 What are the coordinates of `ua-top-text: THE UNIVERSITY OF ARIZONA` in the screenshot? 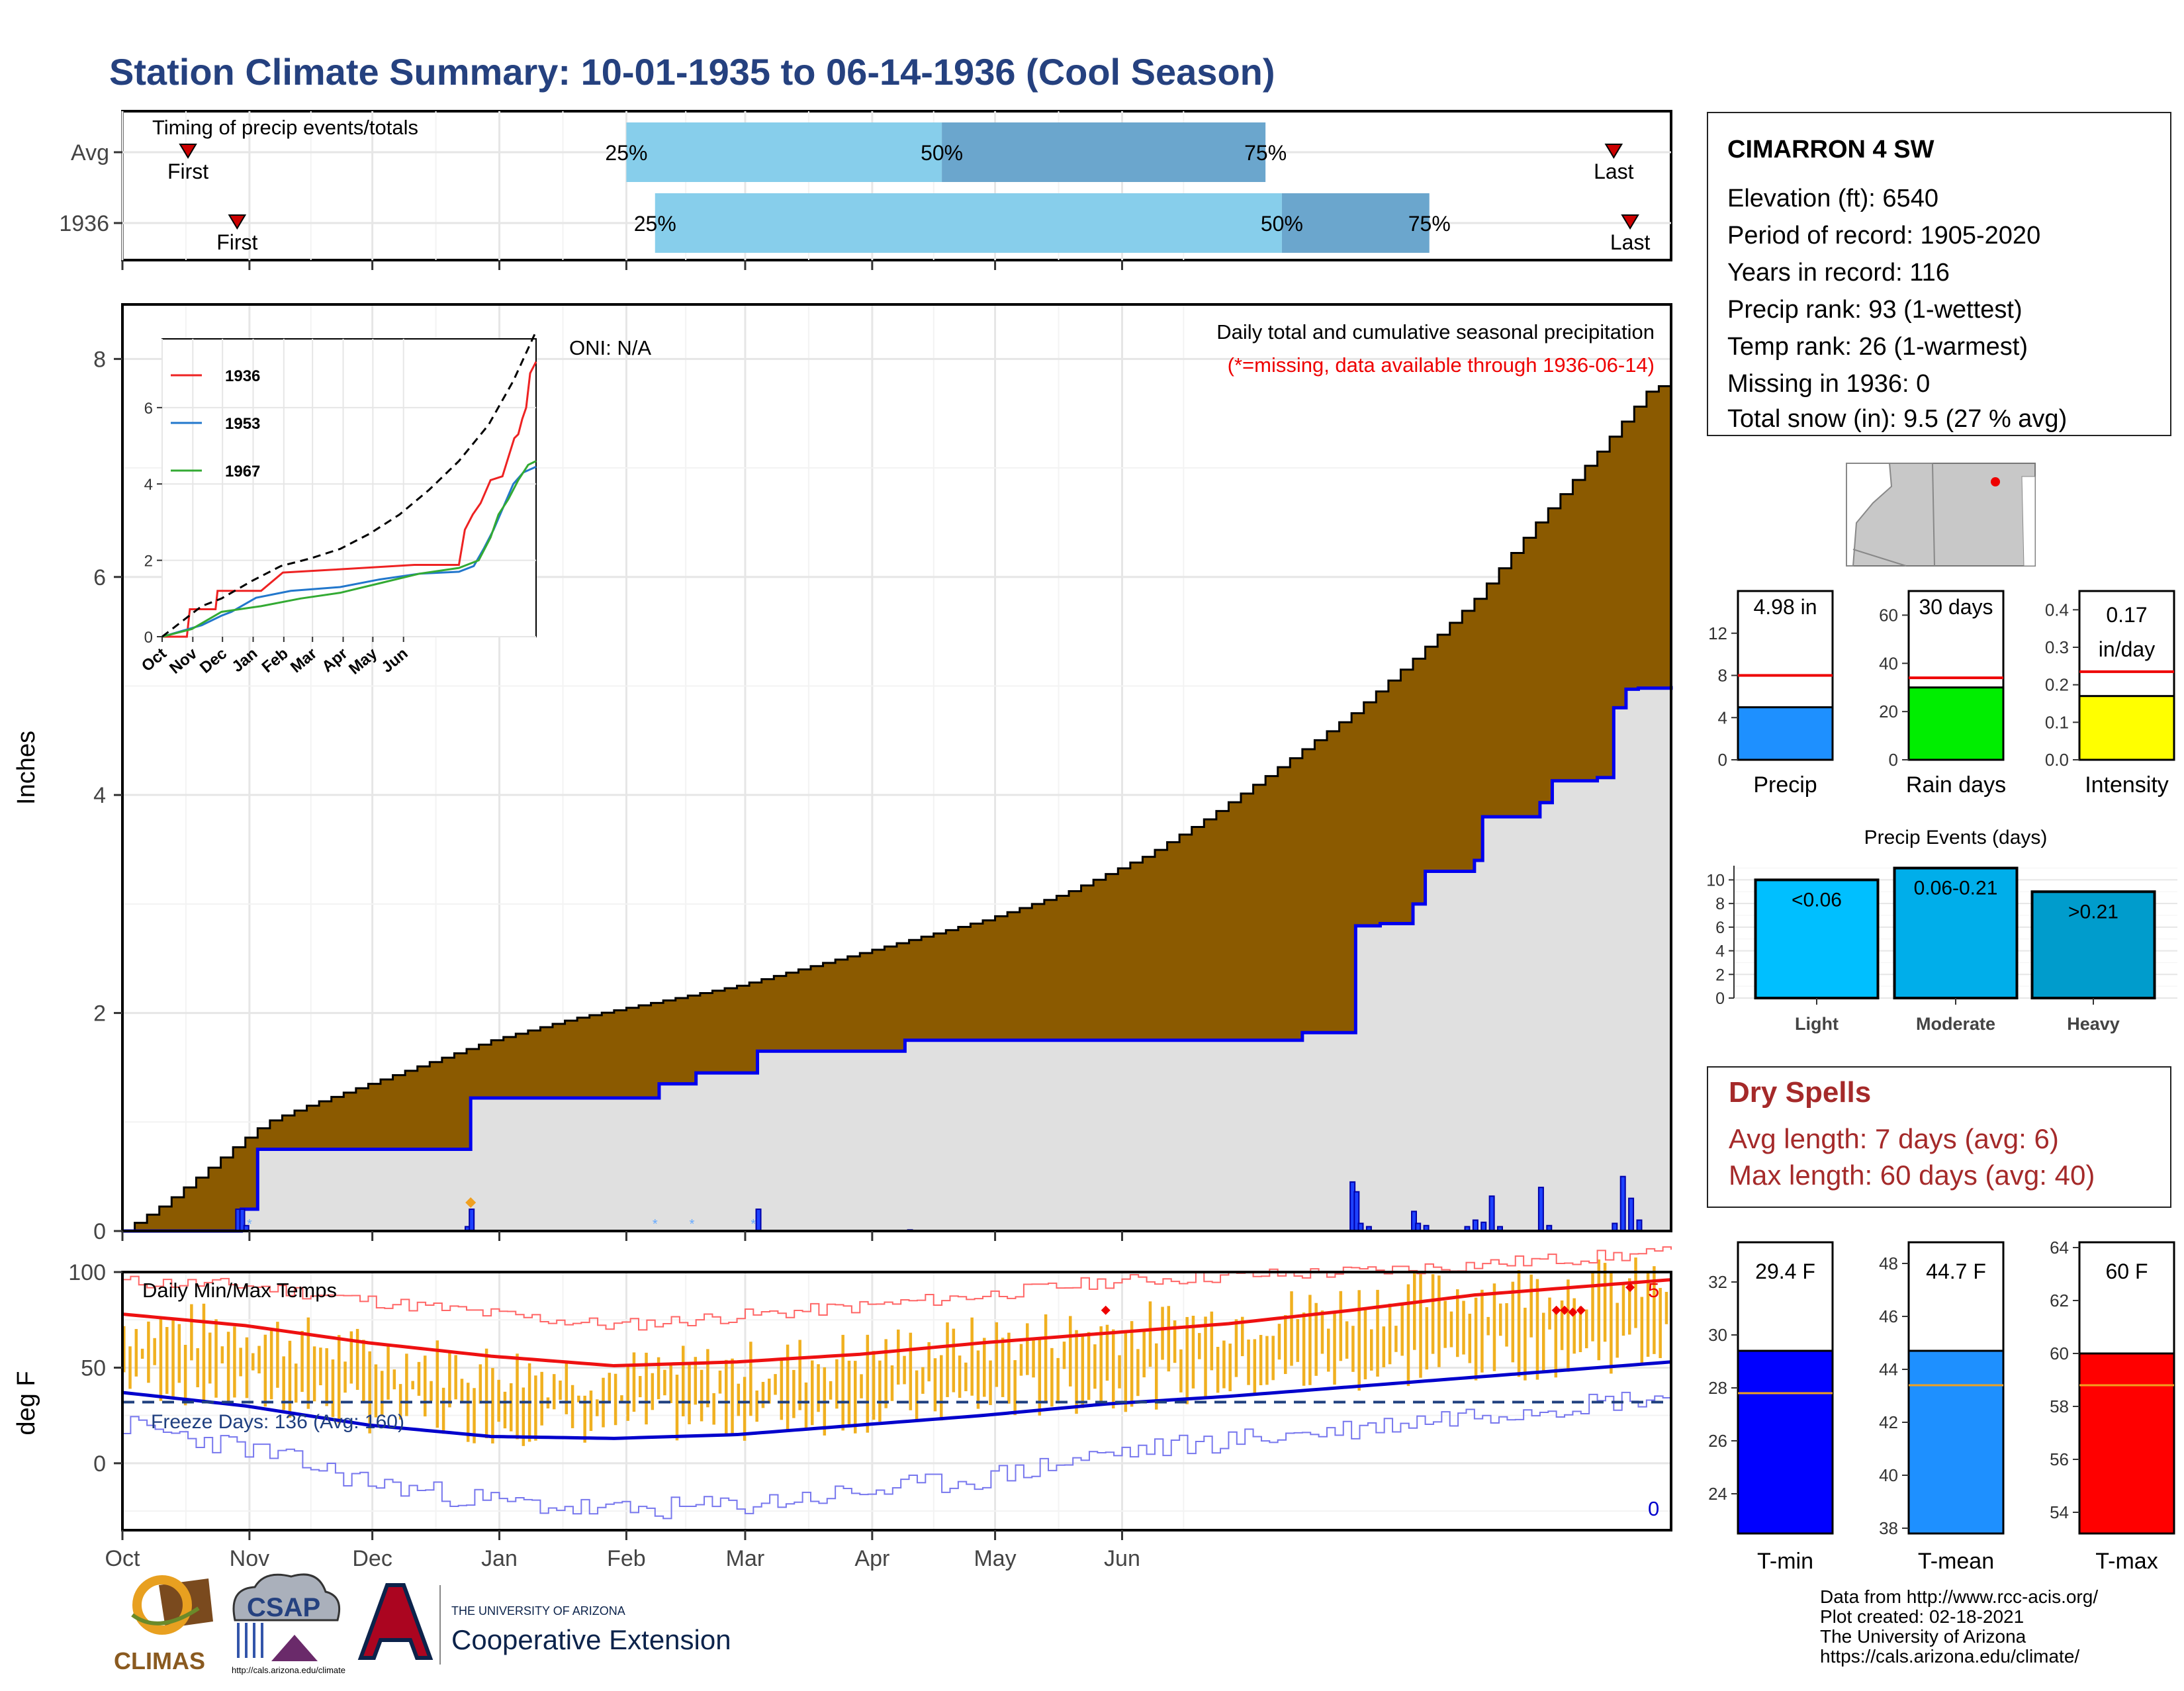 It's located at (538, 1611).